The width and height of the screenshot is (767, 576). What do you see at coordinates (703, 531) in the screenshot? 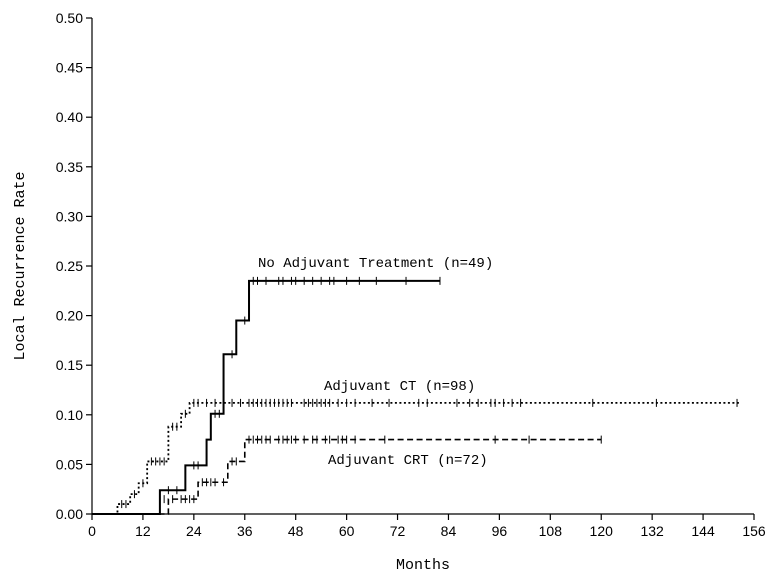
I see `x-tick-label: 144` at bounding box center [703, 531].